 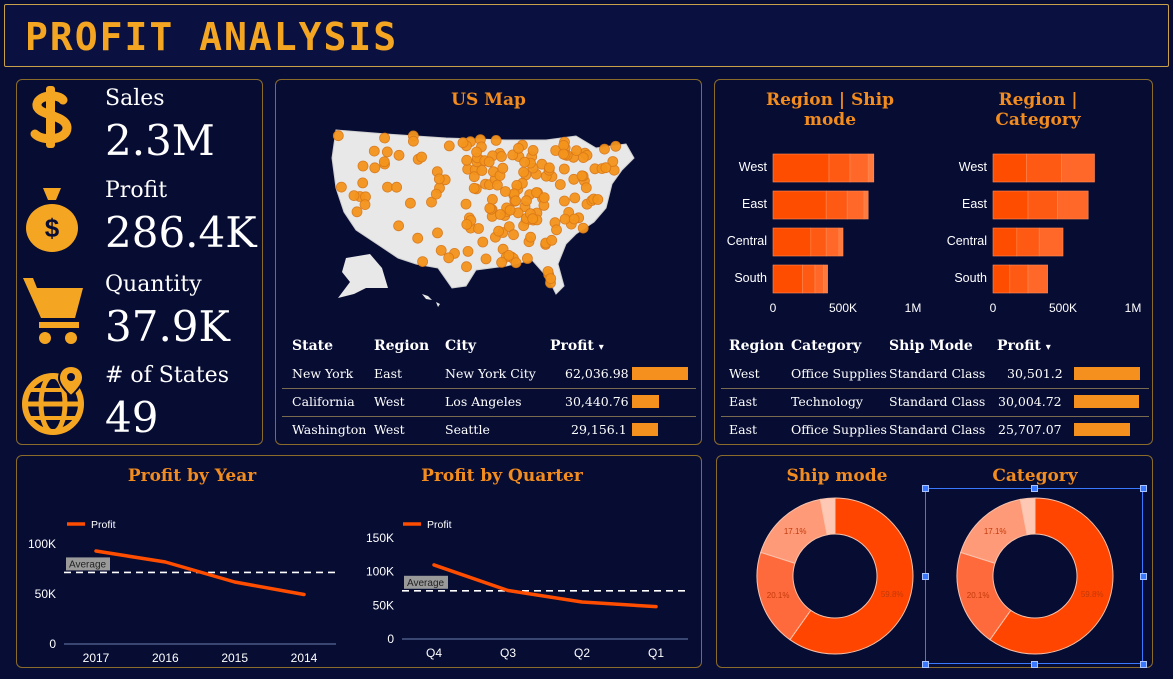 What do you see at coordinates (234, 658) in the screenshot?
I see `x-tick-label: 2015` at bounding box center [234, 658].